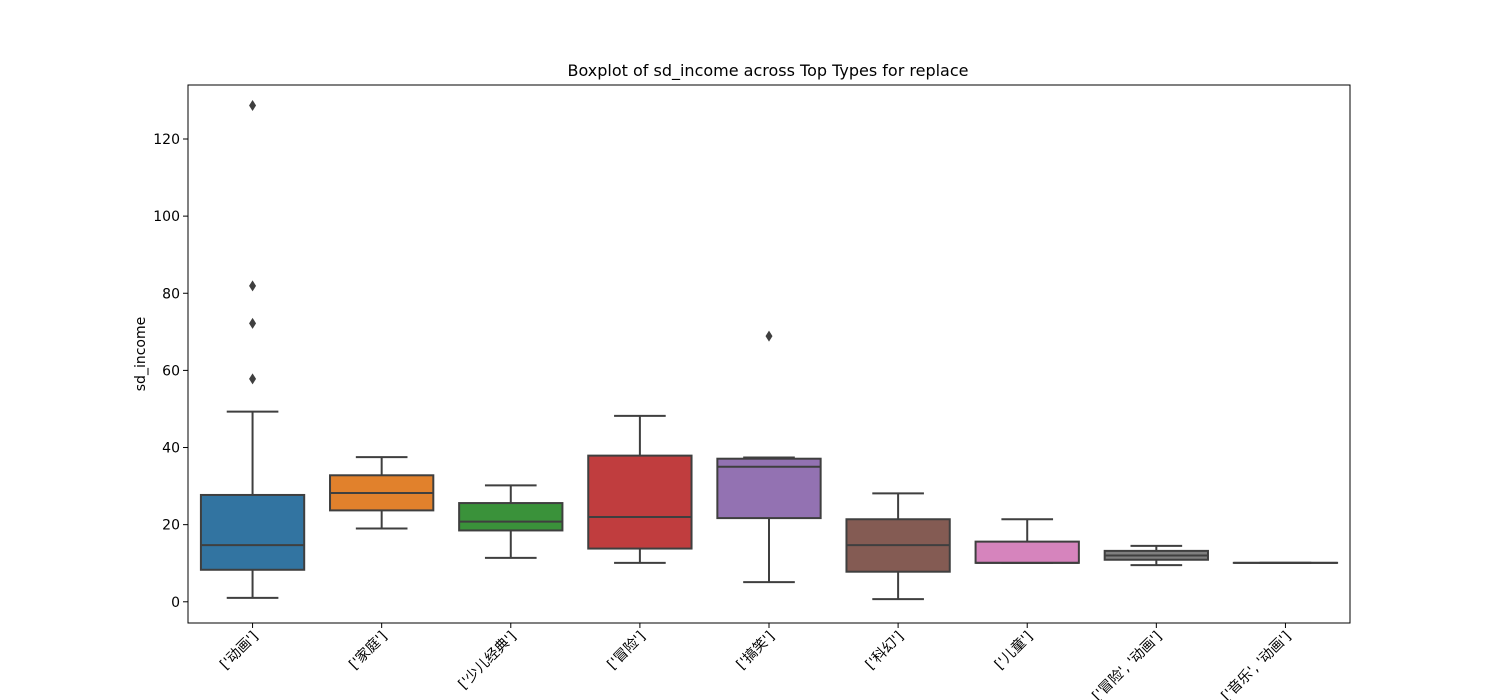 The height and width of the screenshot is (700, 1500). I want to click on y-tick-label: 20, so click(171, 526).